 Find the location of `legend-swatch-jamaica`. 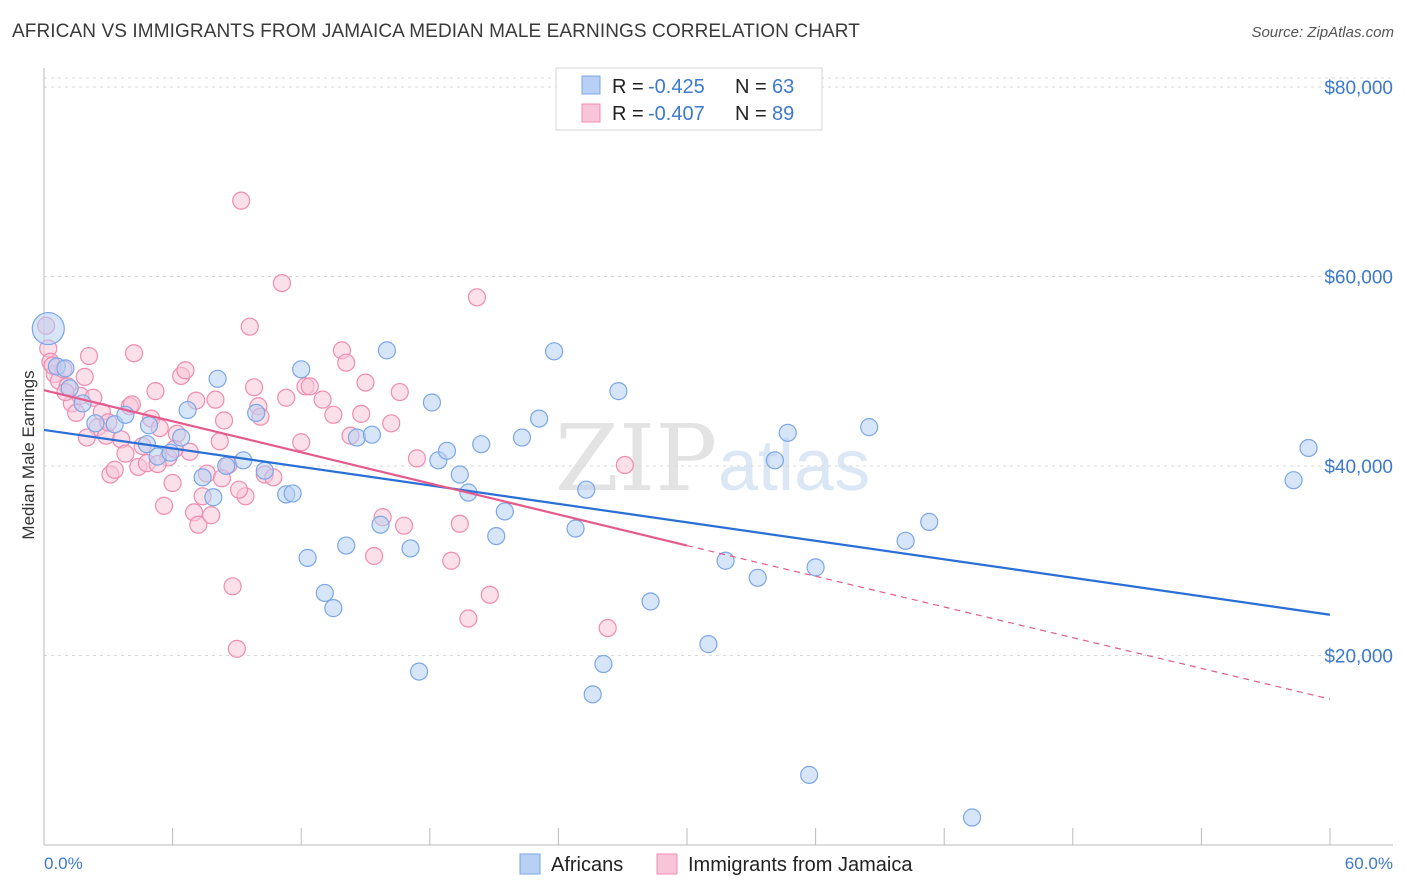

legend-swatch-jamaica is located at coordinates (591, 113).